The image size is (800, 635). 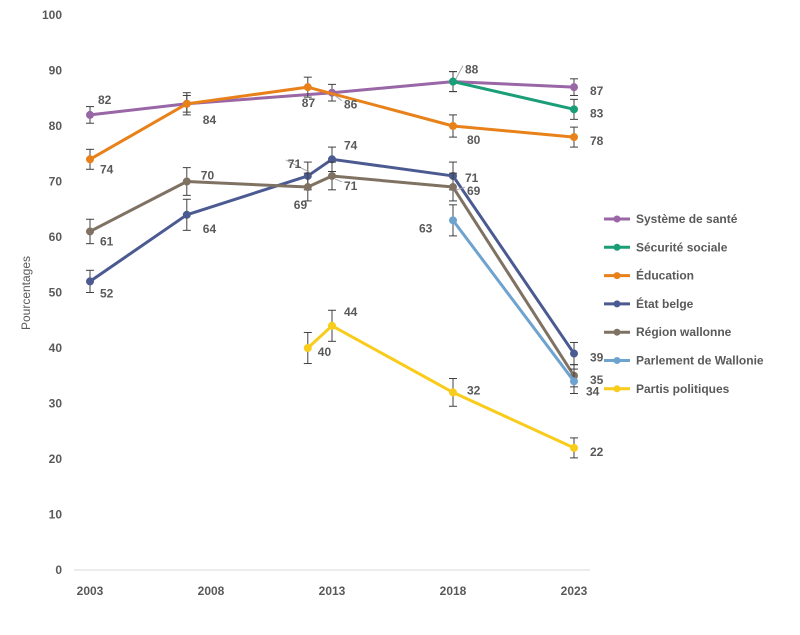 I want to click on data-label: 39, so click(x=597, y=358).